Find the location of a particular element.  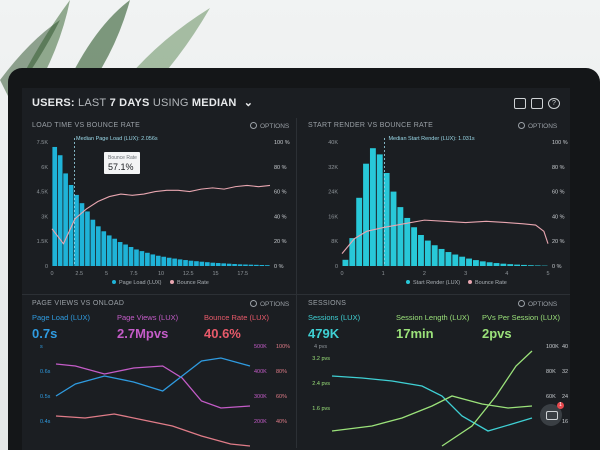

panel4-options-label: OPTIONS is located at coordinates (543, 304).